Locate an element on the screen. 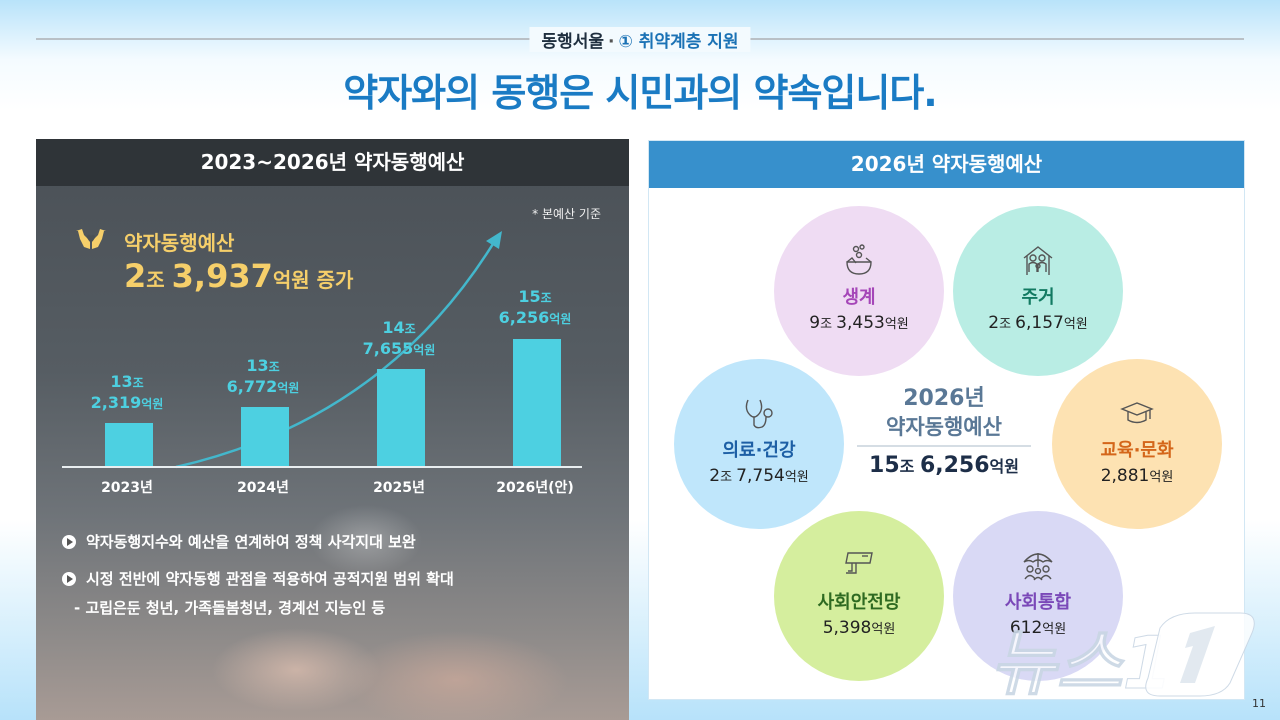 The height and width of the screenshot is (720, 1280). bar-2026: 15조 6,256억원 is located at coordinates (535, 376).